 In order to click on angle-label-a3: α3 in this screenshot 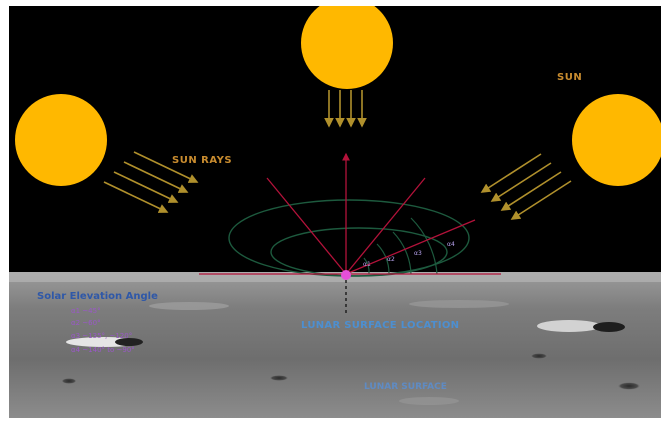, I will do `click(418, 253)`.